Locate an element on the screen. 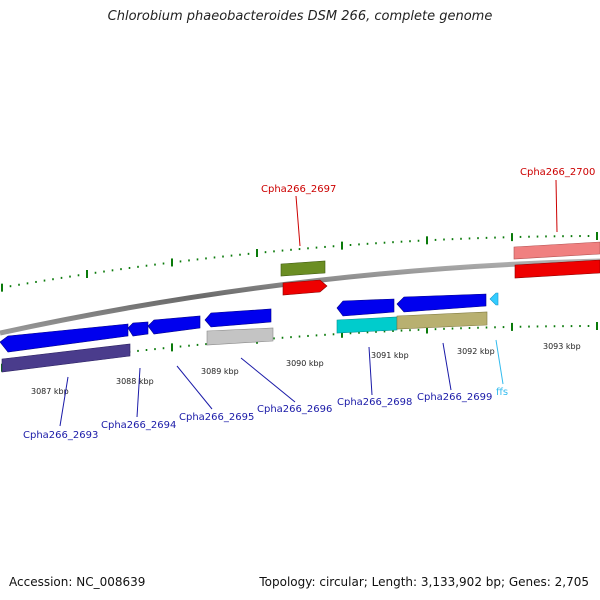 This screenshot has width=600, height=600. kbp-label: 3090 kbp is located at coordinates (305, 363).